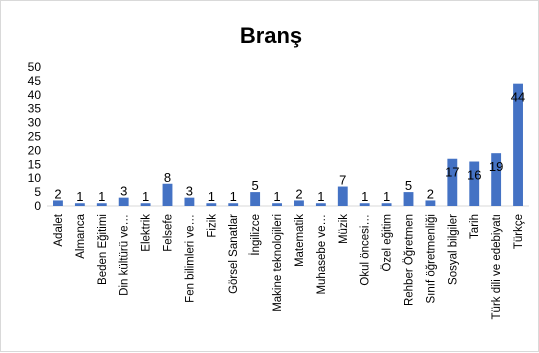 This screenshot has height=353, width=539. Describe the element at coordinates (234, 254) in the screenshot. I see `x-tick-label: Görsel Sanatlar` at that location.